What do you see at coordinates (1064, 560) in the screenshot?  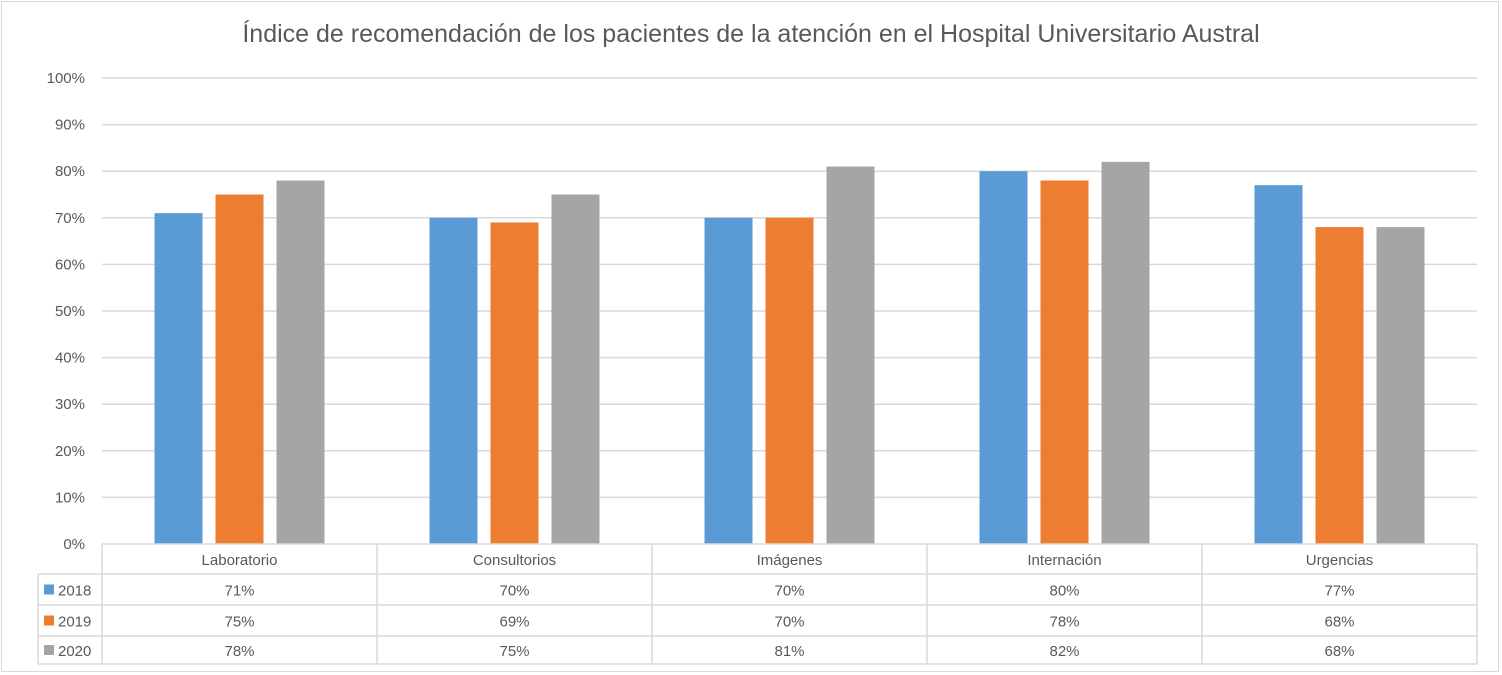 I see `category-label: Internación` at bounding box center [1064, 560].